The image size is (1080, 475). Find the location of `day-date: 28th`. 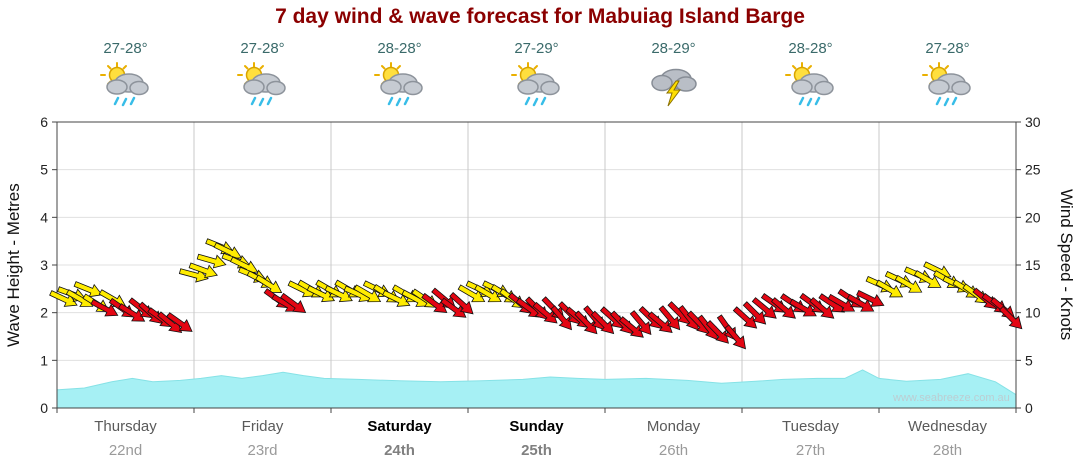

day-date: 28th is located at coordinates (947, 450).